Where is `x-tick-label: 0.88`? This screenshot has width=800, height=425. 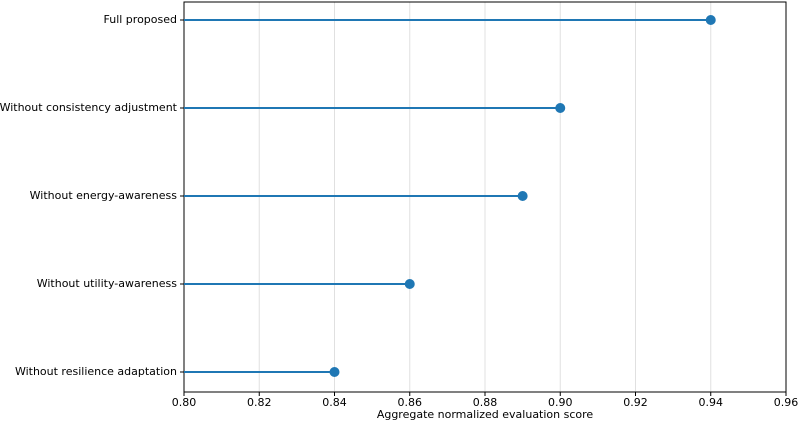
x-tick-label: 0.88 is located at coordinates (485, 402).